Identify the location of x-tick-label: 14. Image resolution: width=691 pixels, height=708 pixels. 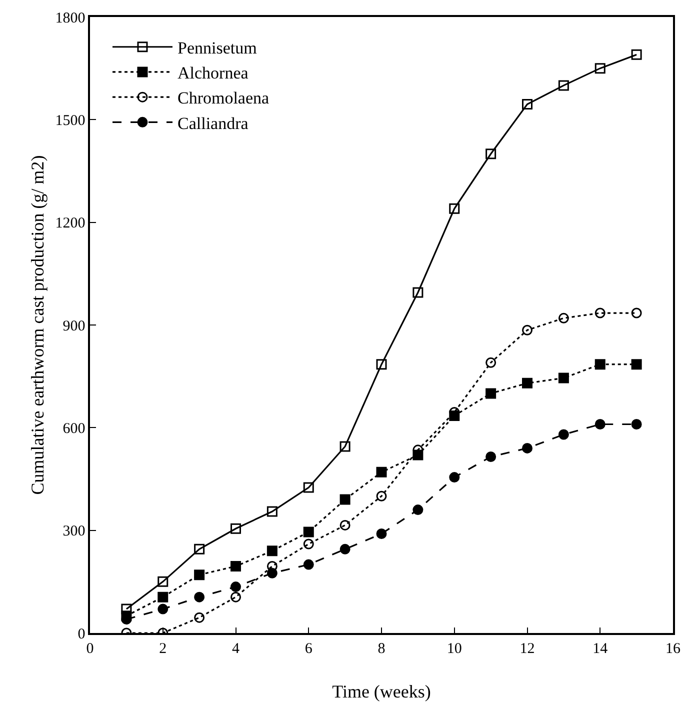
(600, 648).